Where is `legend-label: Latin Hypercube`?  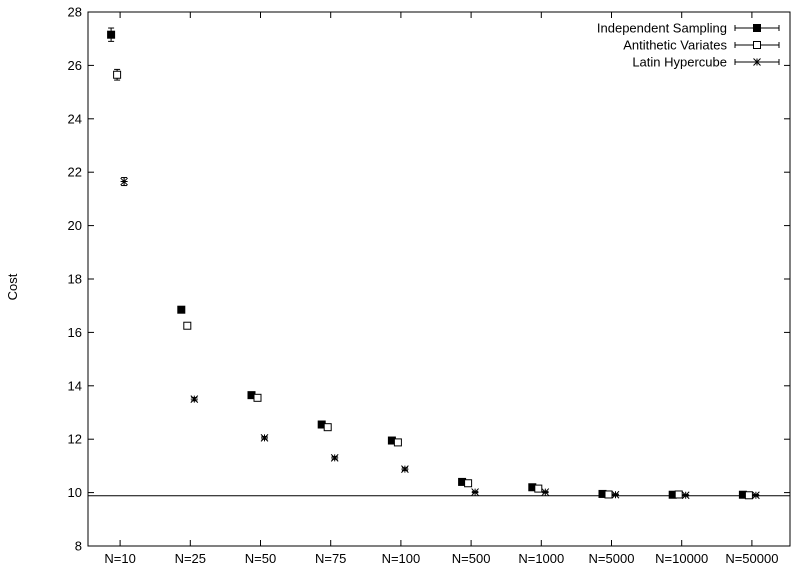 legend-label: Latin Hypercube is located at coordinates (679, 62).